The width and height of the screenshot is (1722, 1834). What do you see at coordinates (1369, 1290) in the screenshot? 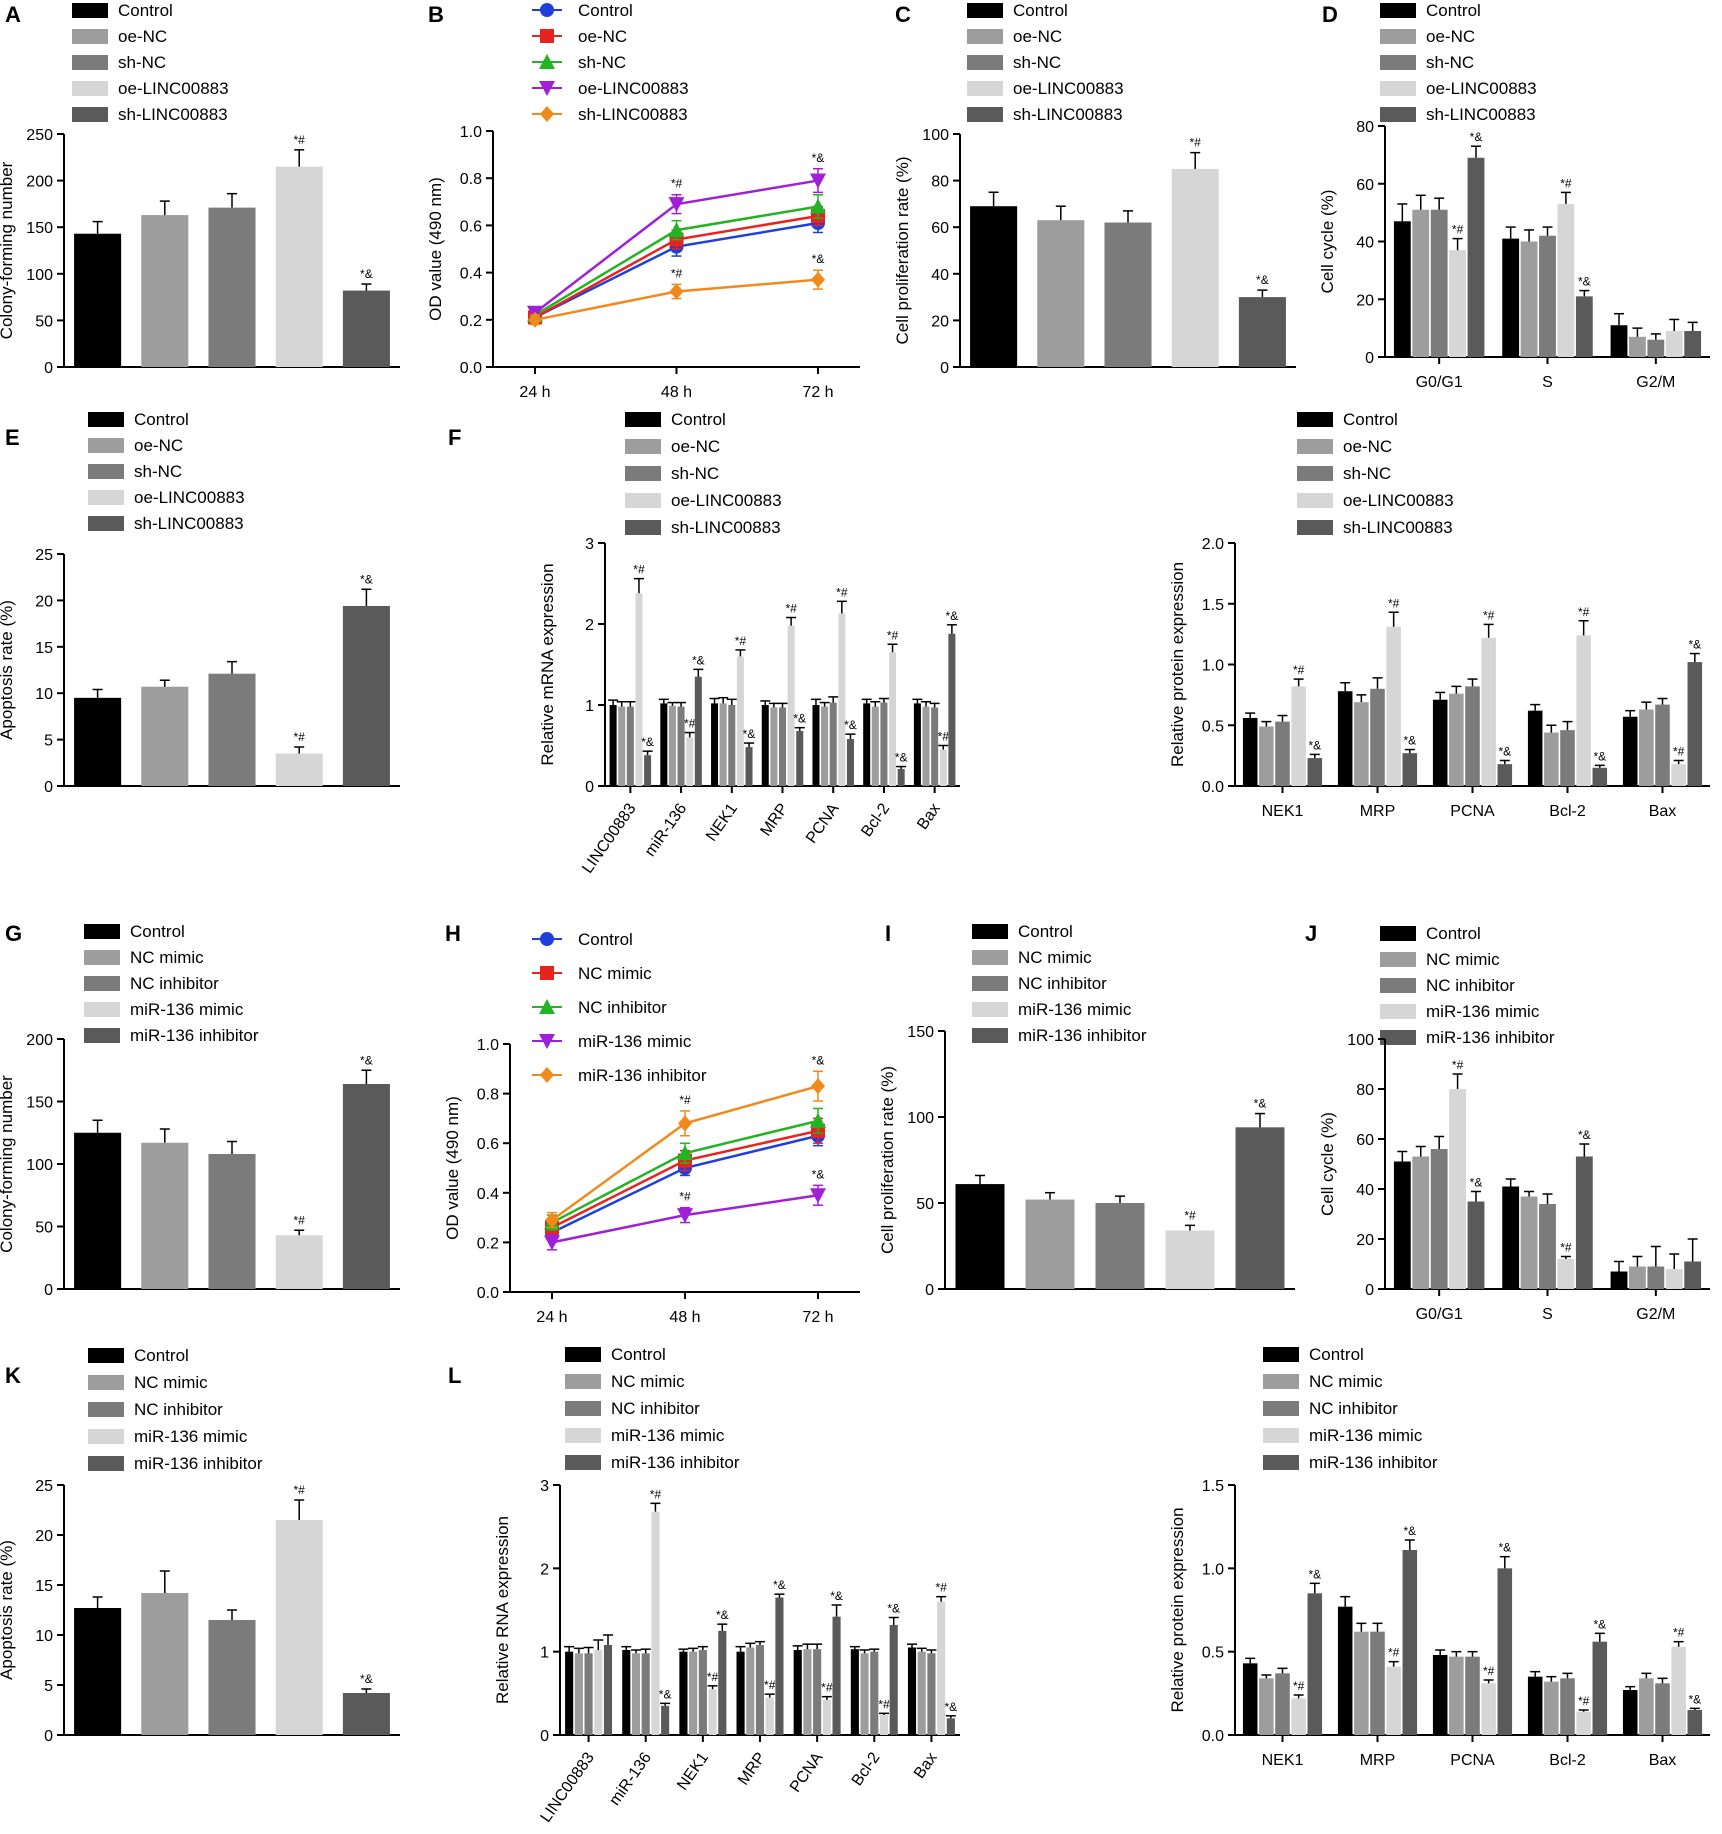
I see `y-tick-label-J: 0` at bounding box center [1369, 1290].